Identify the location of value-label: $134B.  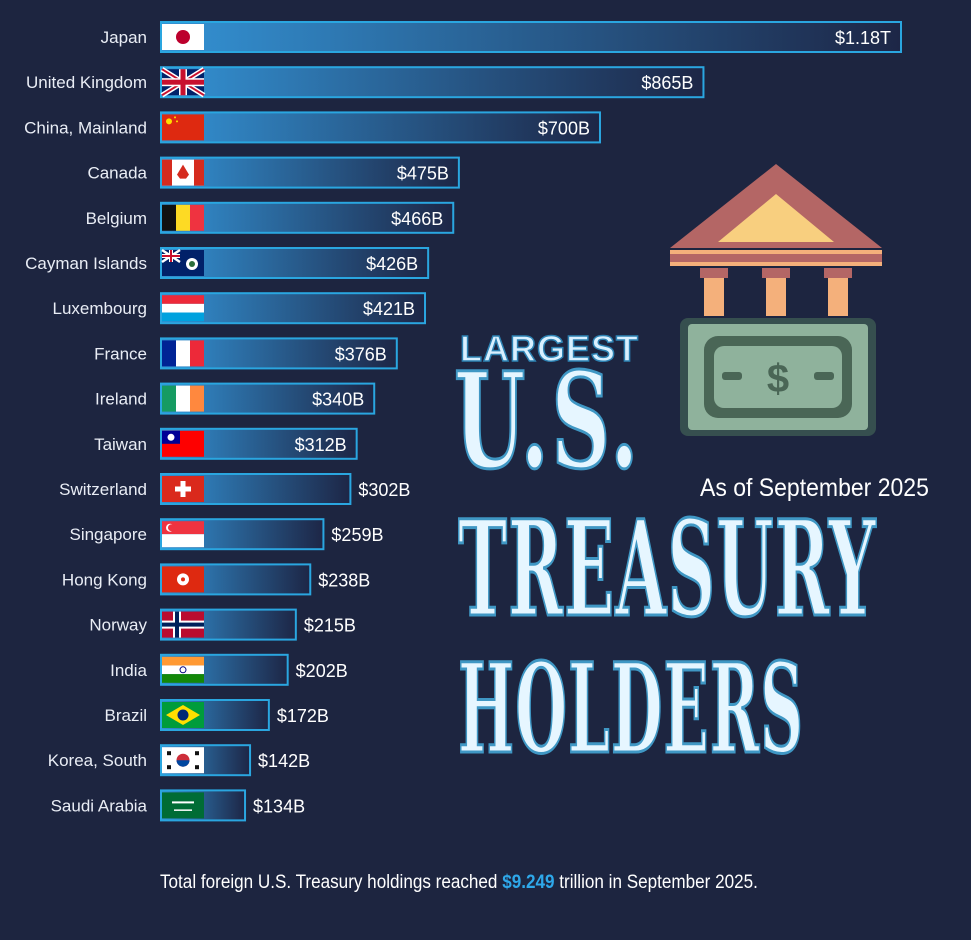
(279, 806).